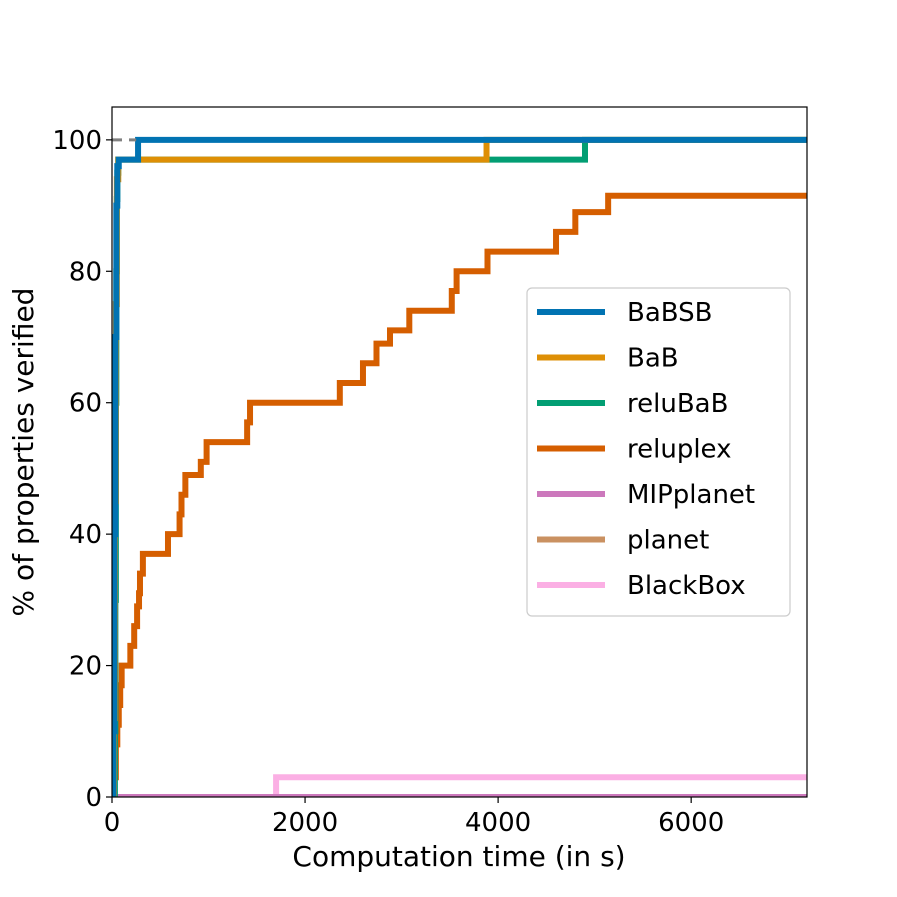 This screenshot has height=897, width=897. What do you see at coordinates (653, 359) in the screenshot?
I see `legend-label-bab: BaB` at bounding box center [653, 359].